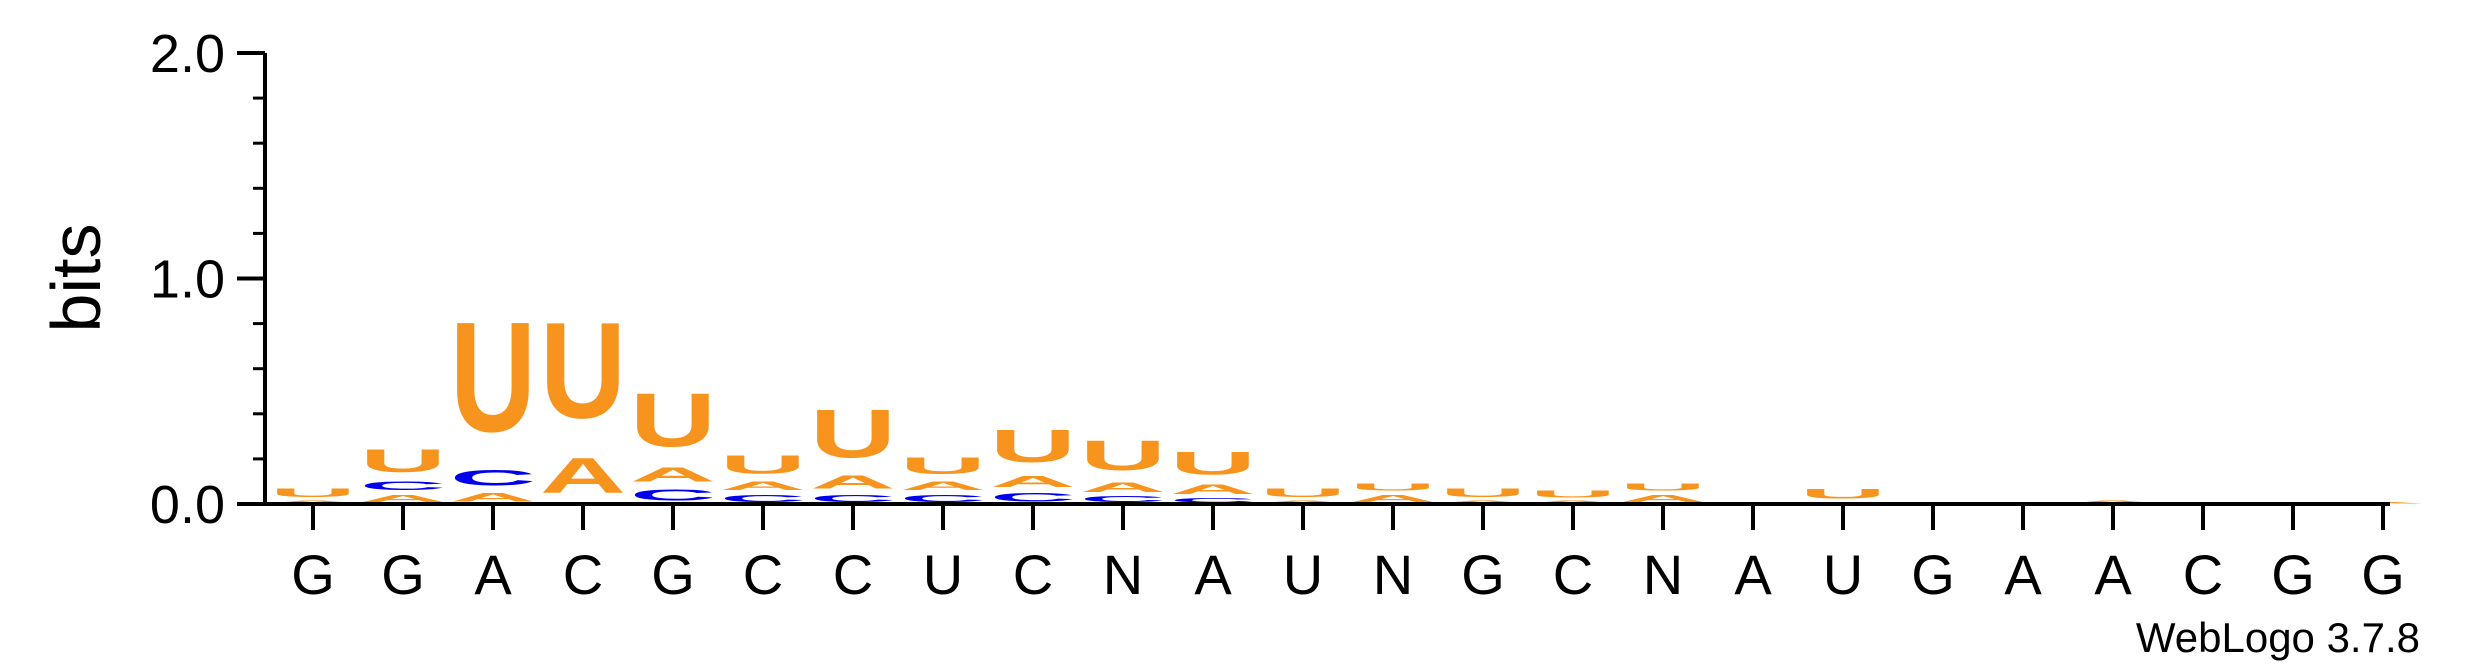 The height and width of the screenshot is (667, 2475). What do you see at coordinates (187, 280) in the screenshot?
I see `y-tick-label: 1.0` at bounding box center [187, 280].